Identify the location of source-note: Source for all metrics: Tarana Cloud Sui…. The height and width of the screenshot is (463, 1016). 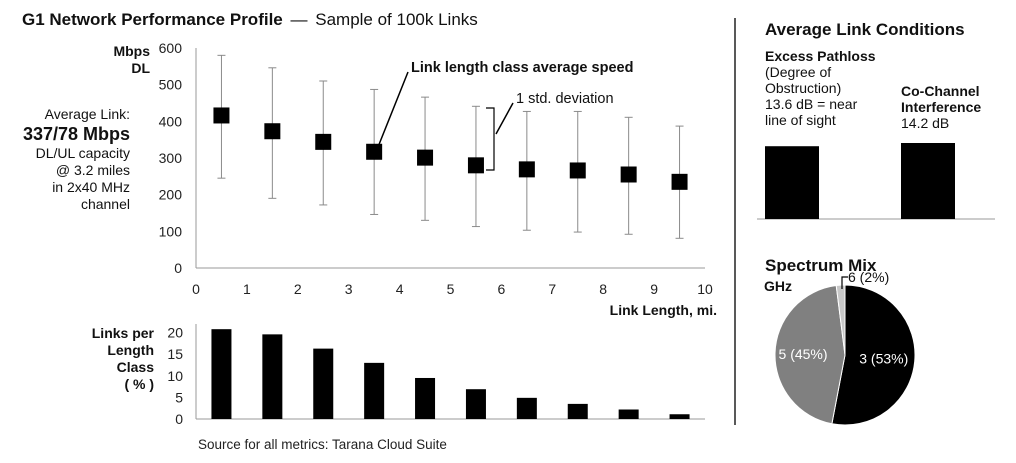
(322, 444).